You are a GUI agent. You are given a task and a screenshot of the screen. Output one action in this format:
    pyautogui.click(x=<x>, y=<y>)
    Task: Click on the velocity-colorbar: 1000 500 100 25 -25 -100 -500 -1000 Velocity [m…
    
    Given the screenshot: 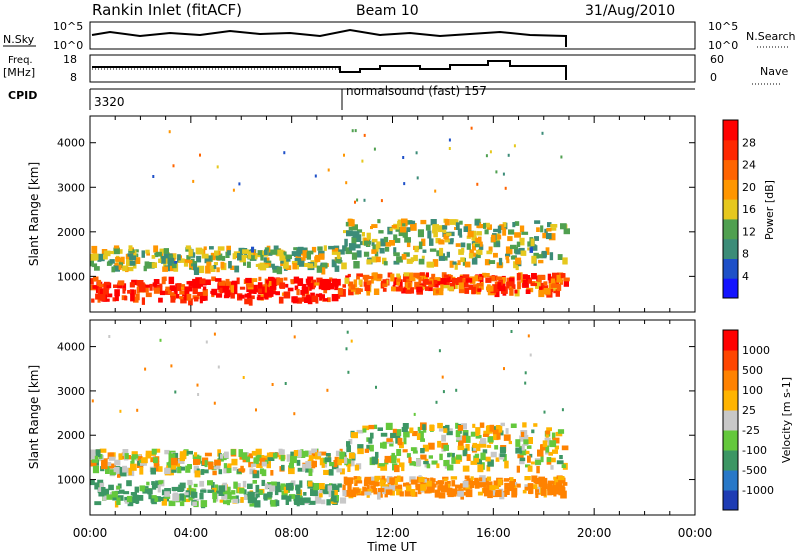 What is the action you would take?
    pyautogui.click(x=757, y=420)
    